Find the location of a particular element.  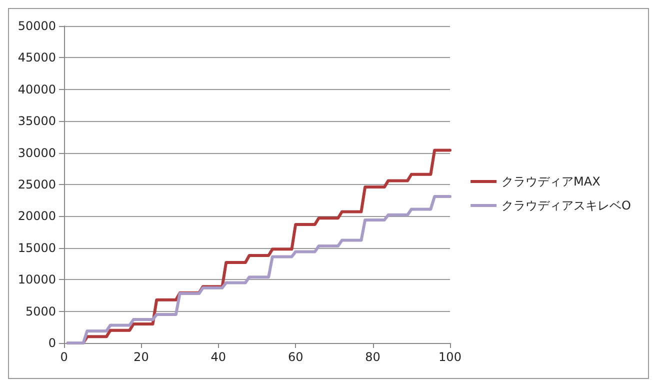

y-tick-label: 0 is located at coordinates (52, 343).